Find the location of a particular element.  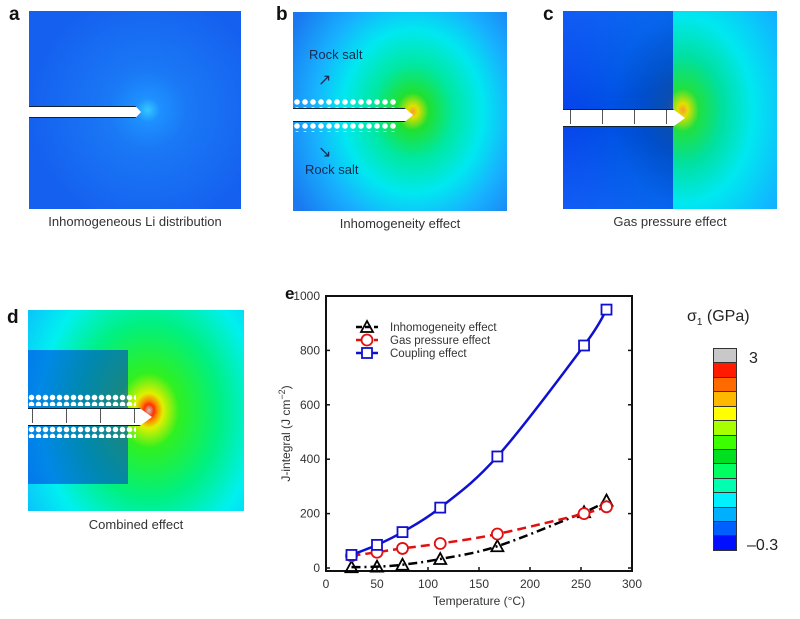

panel-b-label: b is located at coordinates (282, 14).